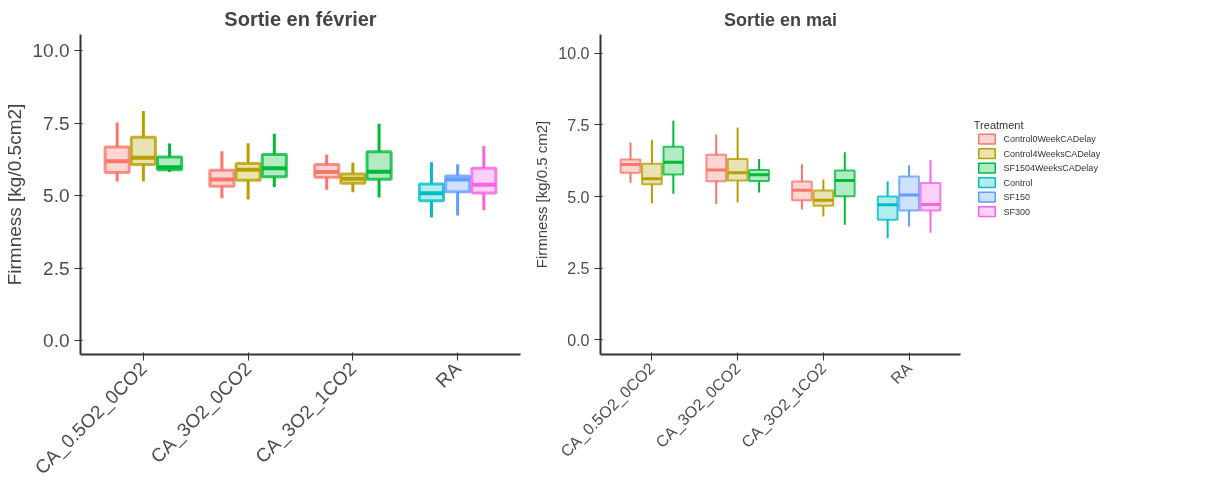 This screenshot has width=1222, height=502. Describe the element at coordinates (998, 124) in the screenshot. I see `legend-title: Treatment` at that location.